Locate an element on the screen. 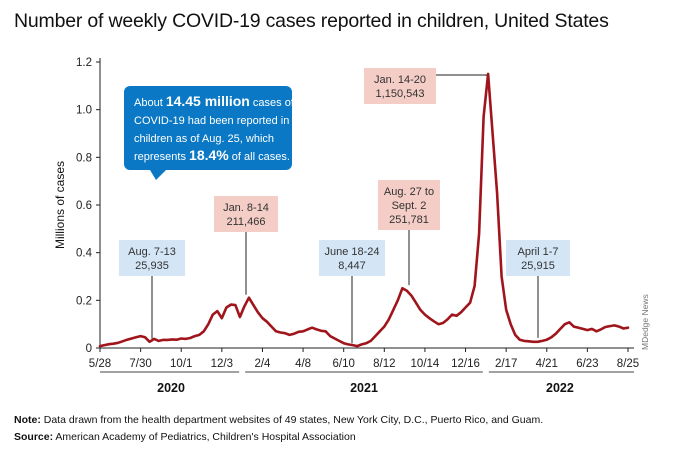 The width and height of the screenshot is (690, 460). year-label: 2022 is located at coordinates (560, 388).